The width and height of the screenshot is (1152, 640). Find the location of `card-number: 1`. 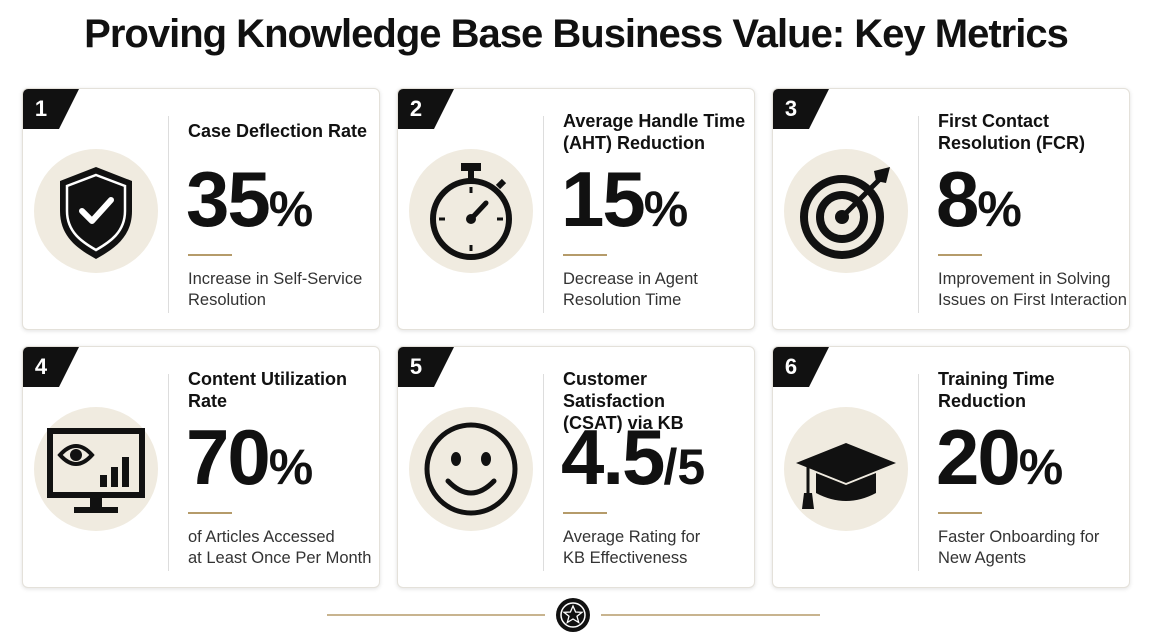

card-number: 1 is located at coordinates (41, 108).